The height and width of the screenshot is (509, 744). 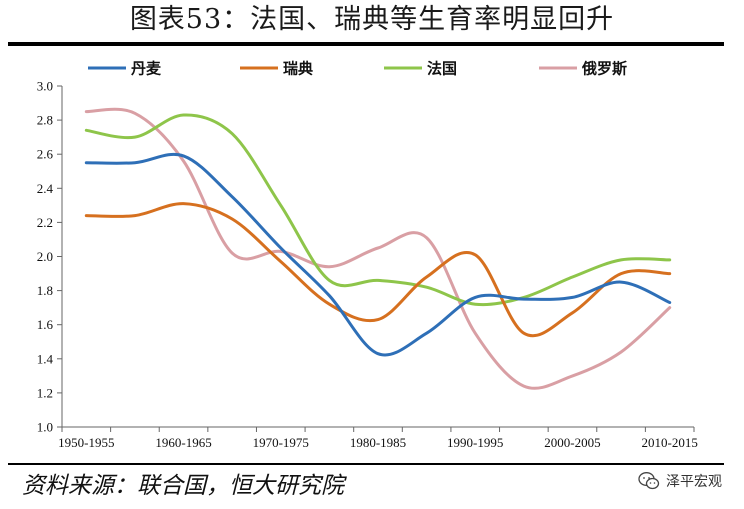 What do you see at coordinates (45, 256) in the screenshot?
I see `y-tick-label: 2.0` at bounding box center [45, 256].